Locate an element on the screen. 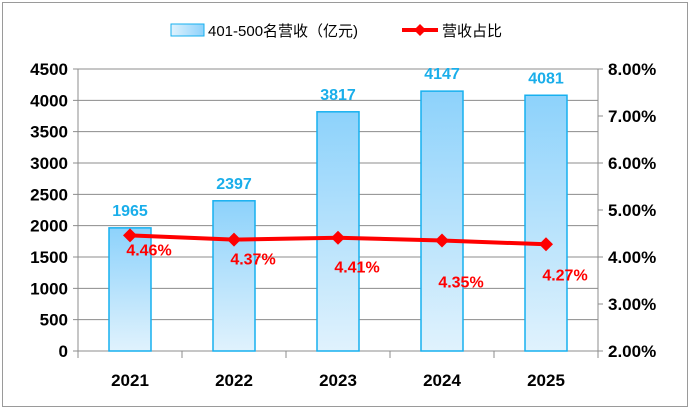  left-tick-label: 3500 is located at coordinates (49, 132).